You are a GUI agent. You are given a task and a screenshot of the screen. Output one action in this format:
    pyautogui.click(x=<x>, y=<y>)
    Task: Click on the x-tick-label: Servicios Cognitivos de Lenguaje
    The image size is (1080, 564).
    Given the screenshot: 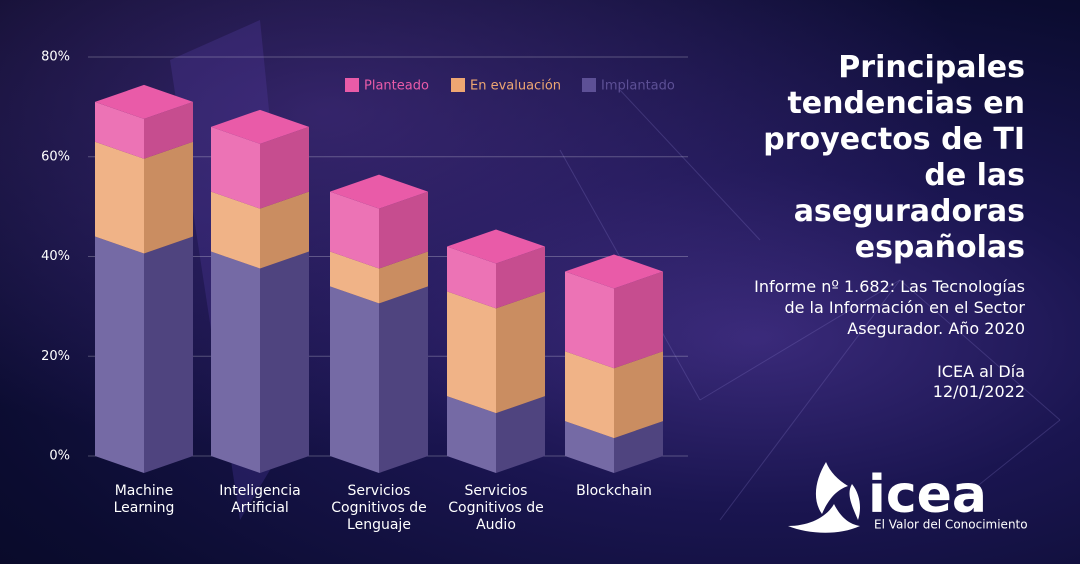 What is the action you would take?
    pyautogui.click(x=379, y=508)
    